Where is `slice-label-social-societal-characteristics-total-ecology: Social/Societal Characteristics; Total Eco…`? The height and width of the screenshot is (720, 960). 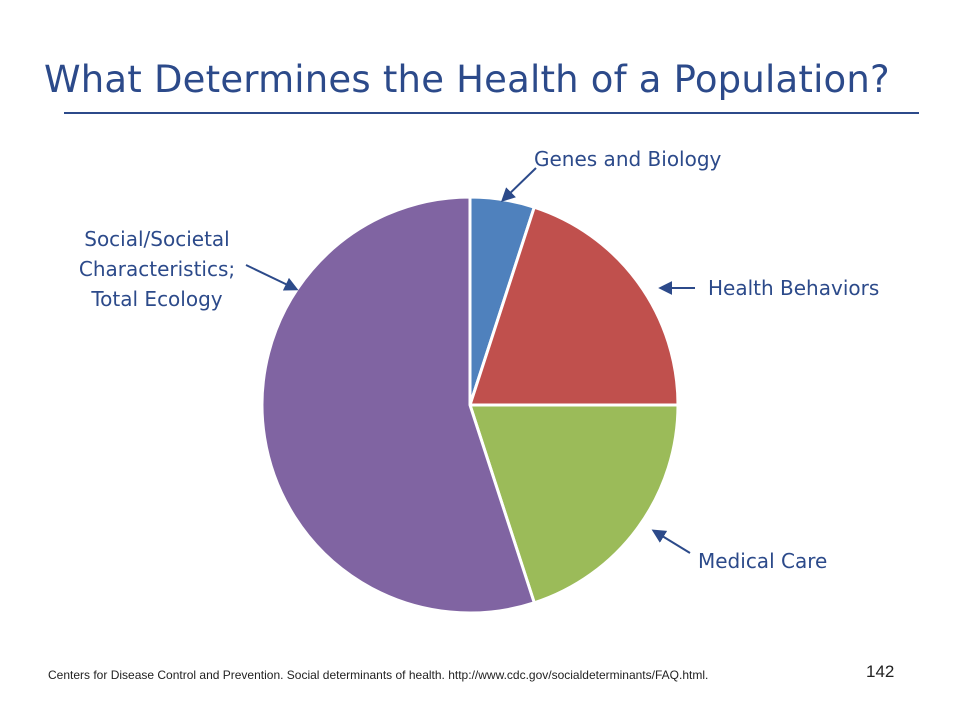
slice-label-social-societal-characteristics-total-ecology: Social/Societal Characteristics; Total Eco… is located at coordinates (157, 269).